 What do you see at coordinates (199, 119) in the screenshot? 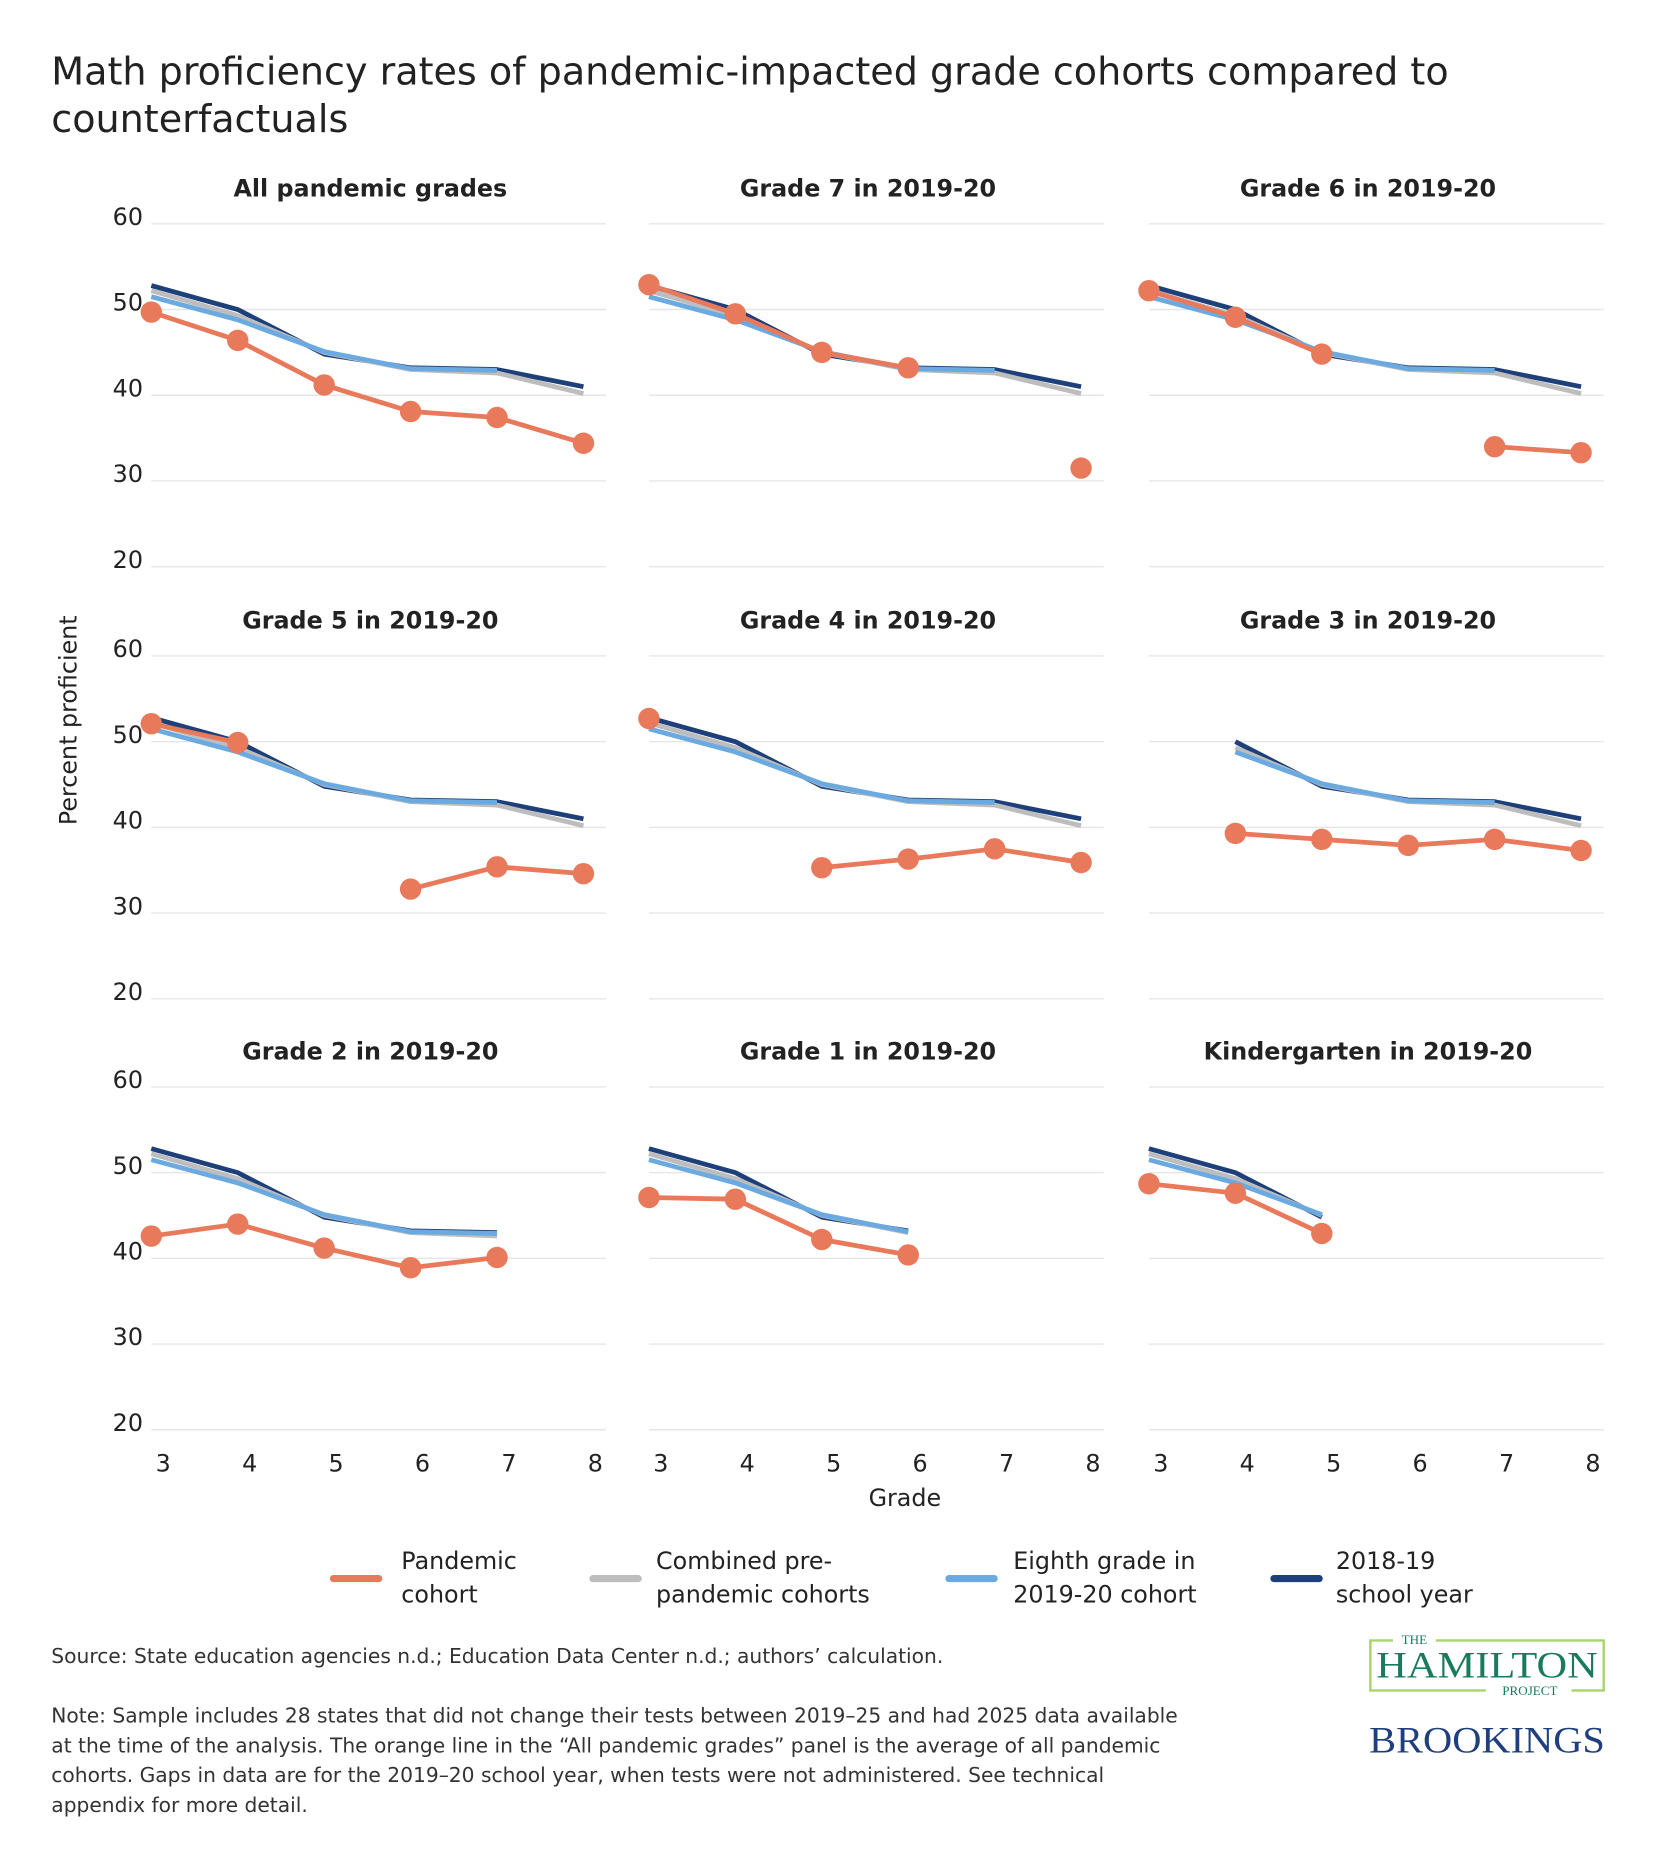
I see `chart-title-line-2: counterfactuals` at bounding box center [199, 119].